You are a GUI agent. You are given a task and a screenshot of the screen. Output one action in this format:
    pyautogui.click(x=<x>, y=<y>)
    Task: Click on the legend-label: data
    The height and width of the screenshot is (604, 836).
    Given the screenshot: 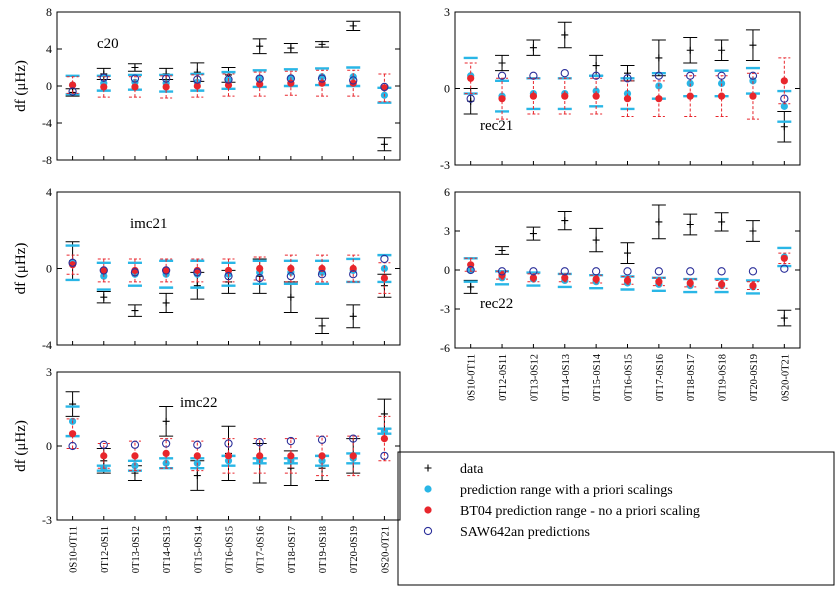 What is the action you would take?
    pyautogui.click(x=472, y=469)
    